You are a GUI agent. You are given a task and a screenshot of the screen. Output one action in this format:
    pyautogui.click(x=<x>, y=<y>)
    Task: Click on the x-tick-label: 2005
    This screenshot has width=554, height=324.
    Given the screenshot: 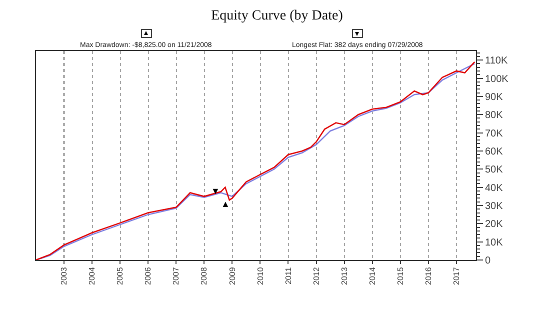 What is the action you would take?
    pyautogui.click(x=120, y=275)
    